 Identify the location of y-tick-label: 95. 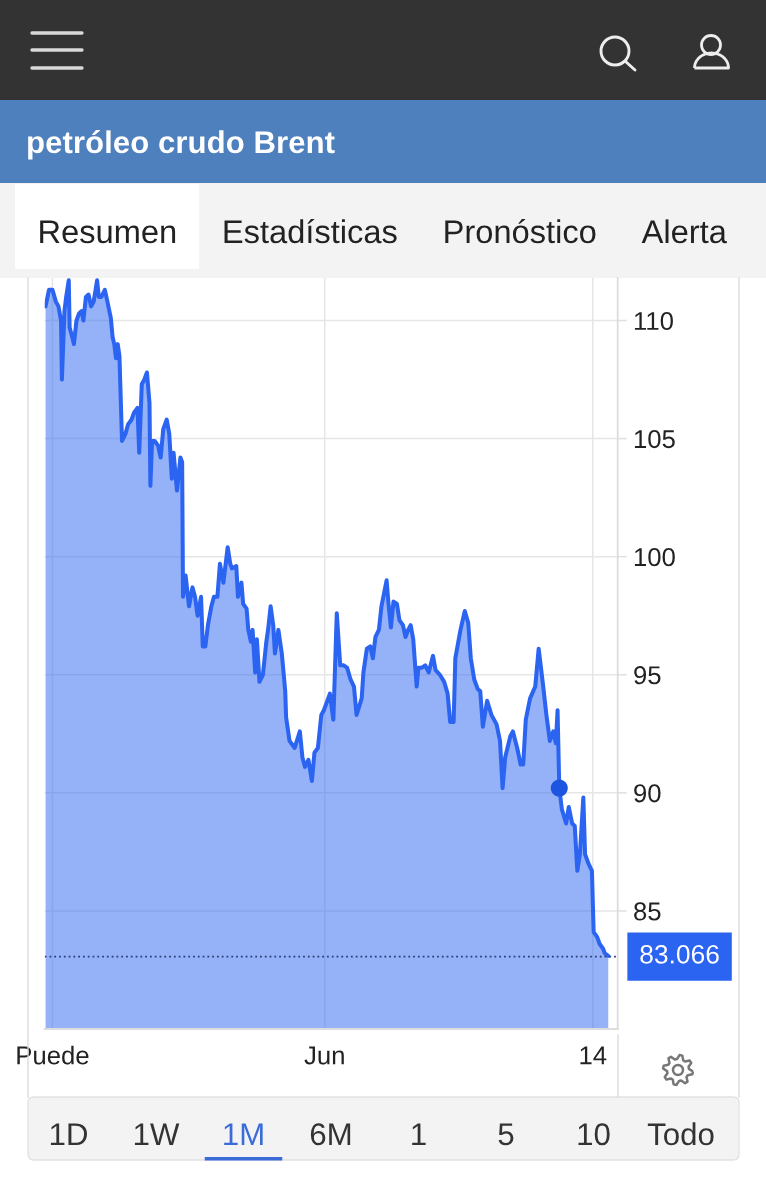
(647, 675).